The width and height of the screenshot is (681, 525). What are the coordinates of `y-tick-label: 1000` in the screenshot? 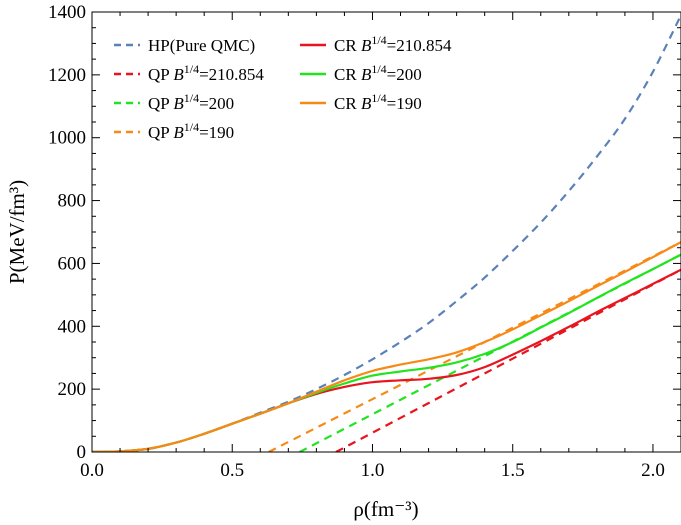 It's located at (67, 138).